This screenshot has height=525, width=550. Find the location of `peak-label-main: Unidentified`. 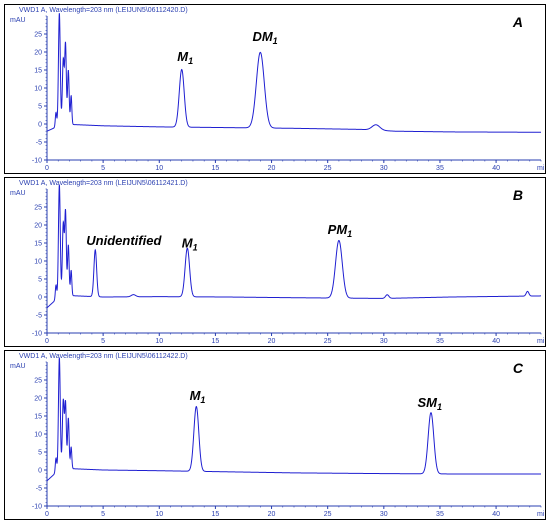

peak-label-main: Unidentified is located at coordinates (124, 240).